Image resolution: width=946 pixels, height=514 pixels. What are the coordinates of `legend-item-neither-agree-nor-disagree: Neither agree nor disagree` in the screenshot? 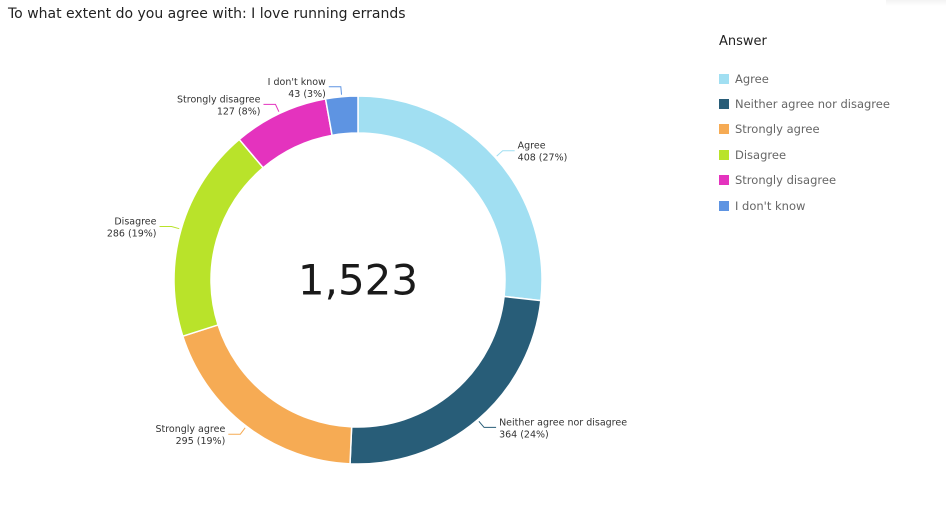 It's located at (804, 103).